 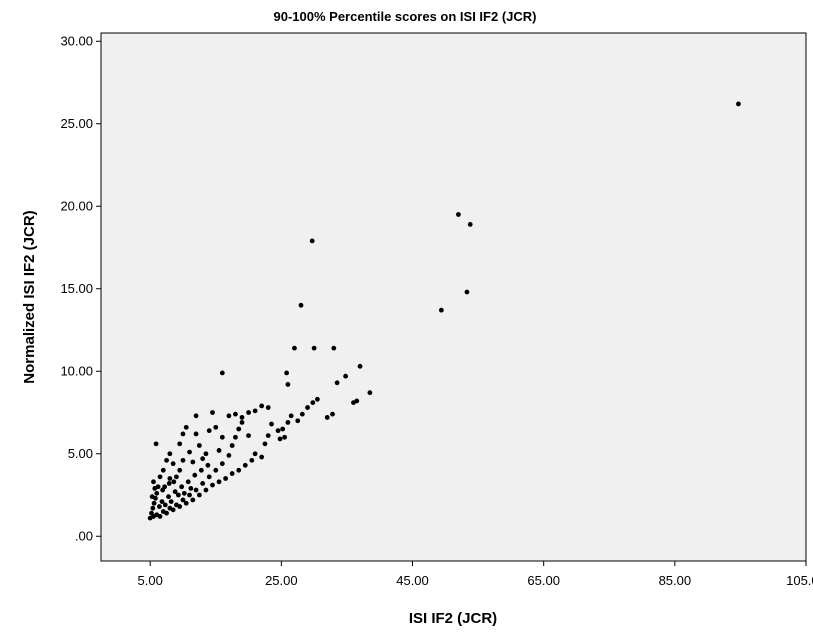 What do you see at coordinates (281, 580) in the screenshot?
I see `x-tick-label: 25.00` at bounding box center [281, 580].